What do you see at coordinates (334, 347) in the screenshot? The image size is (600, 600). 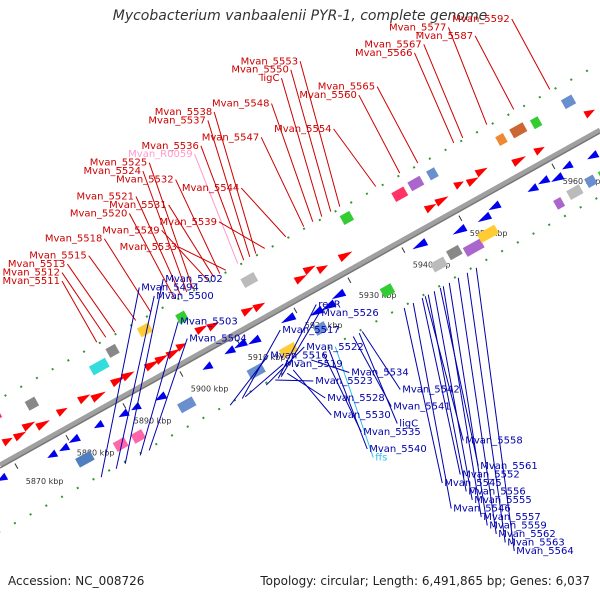 I see `gene-label: Mvan_5522` at bounding box center [334, 347].